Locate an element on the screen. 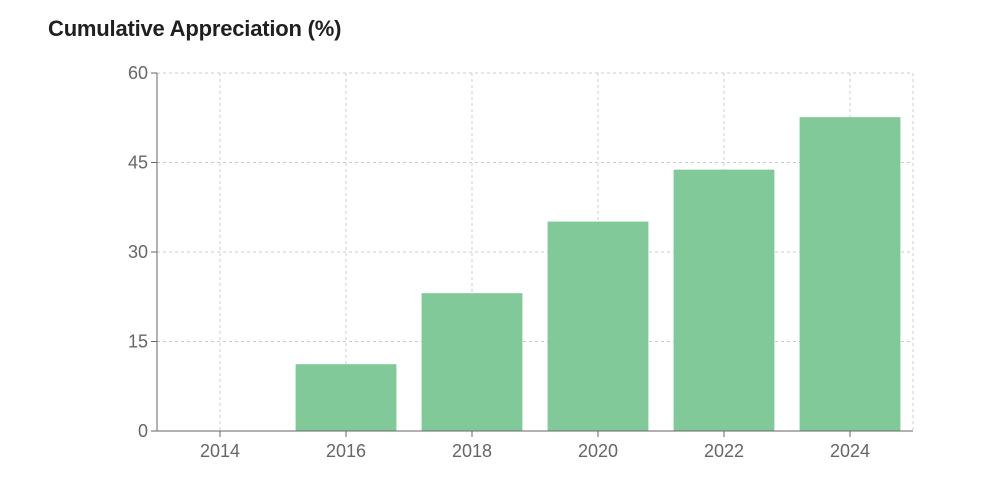 The image size is (992, 483). y-tick-label: 30 is located at coordinates (138, 252).